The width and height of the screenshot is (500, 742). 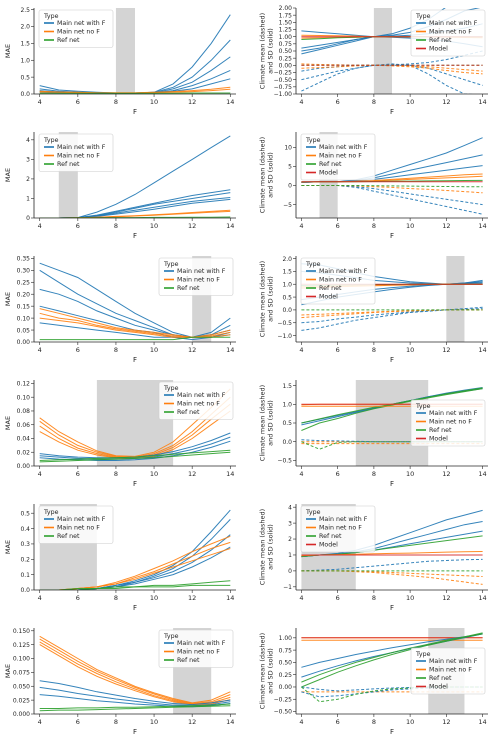 What do you see at coordinates (290, 167) in the screenshot?
I see `y-tick-label: 5` at bounding box center [290, 167].